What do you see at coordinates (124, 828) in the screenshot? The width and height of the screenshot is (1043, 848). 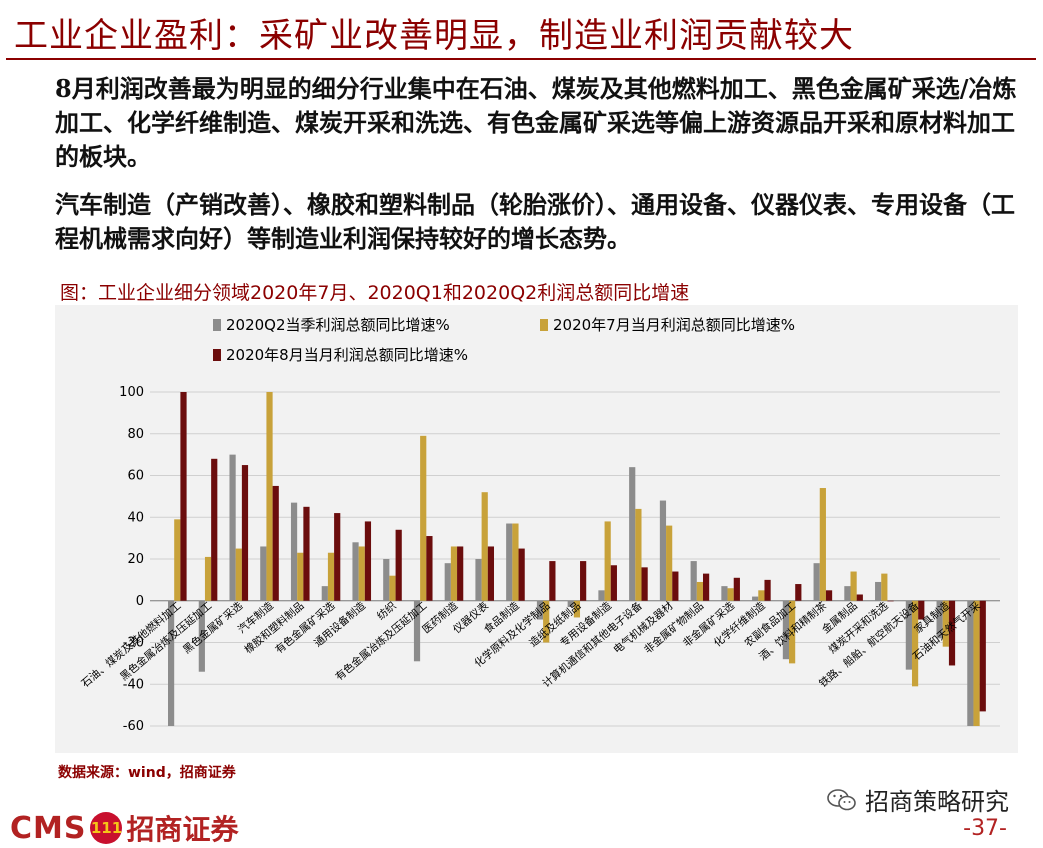 I see `cms-logo: CMS 111 招商证券` at bounding box center [124, 828].